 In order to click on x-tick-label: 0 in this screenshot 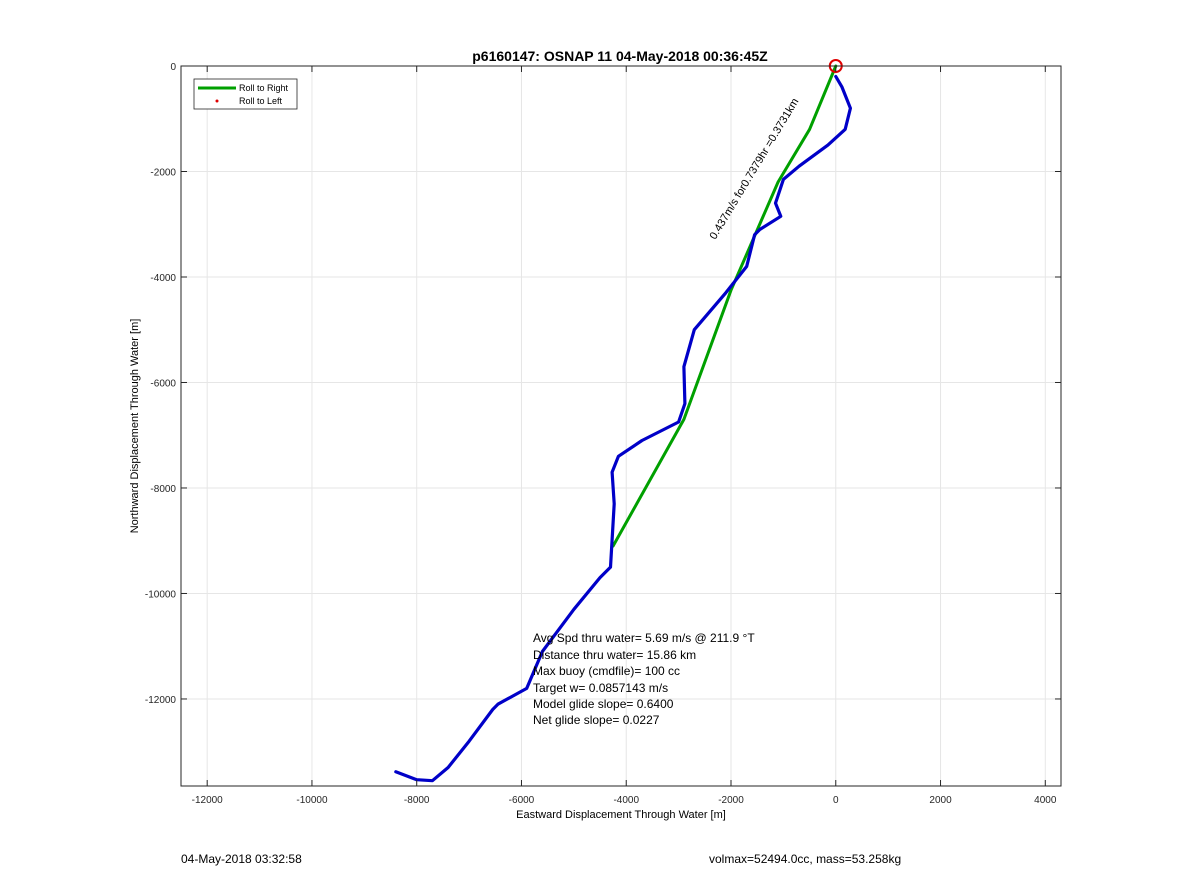, I will do `click(836, 800)`.